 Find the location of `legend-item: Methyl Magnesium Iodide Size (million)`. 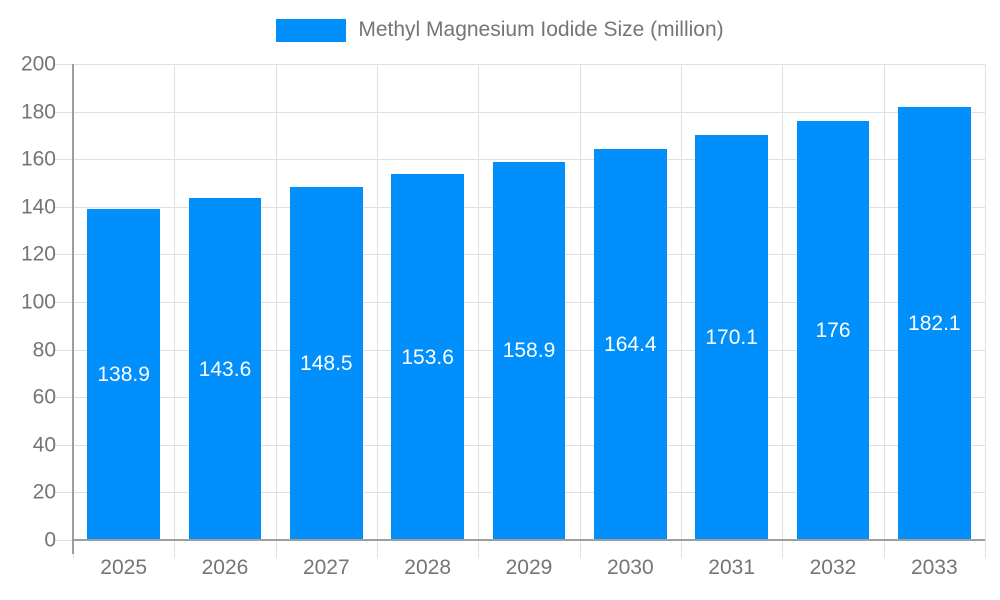

legend-item: Methyl Magnesium Iodide Size (million) is located at coordinates (500, 30).